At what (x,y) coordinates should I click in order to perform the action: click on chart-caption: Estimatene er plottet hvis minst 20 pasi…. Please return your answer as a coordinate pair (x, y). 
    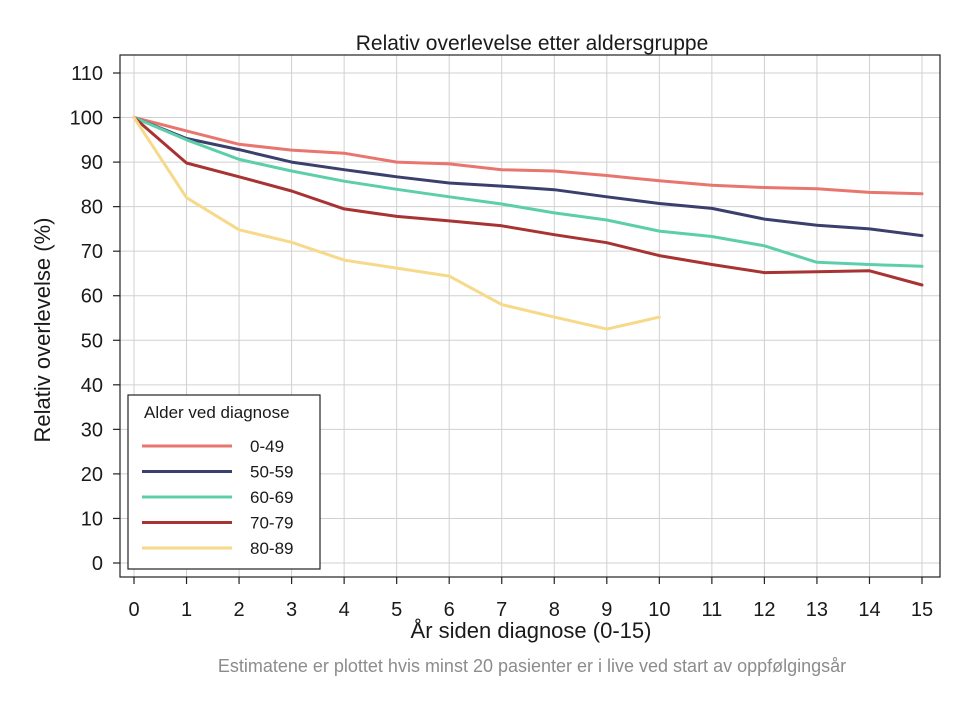
    Looking at the image, I should click on (532, 666).